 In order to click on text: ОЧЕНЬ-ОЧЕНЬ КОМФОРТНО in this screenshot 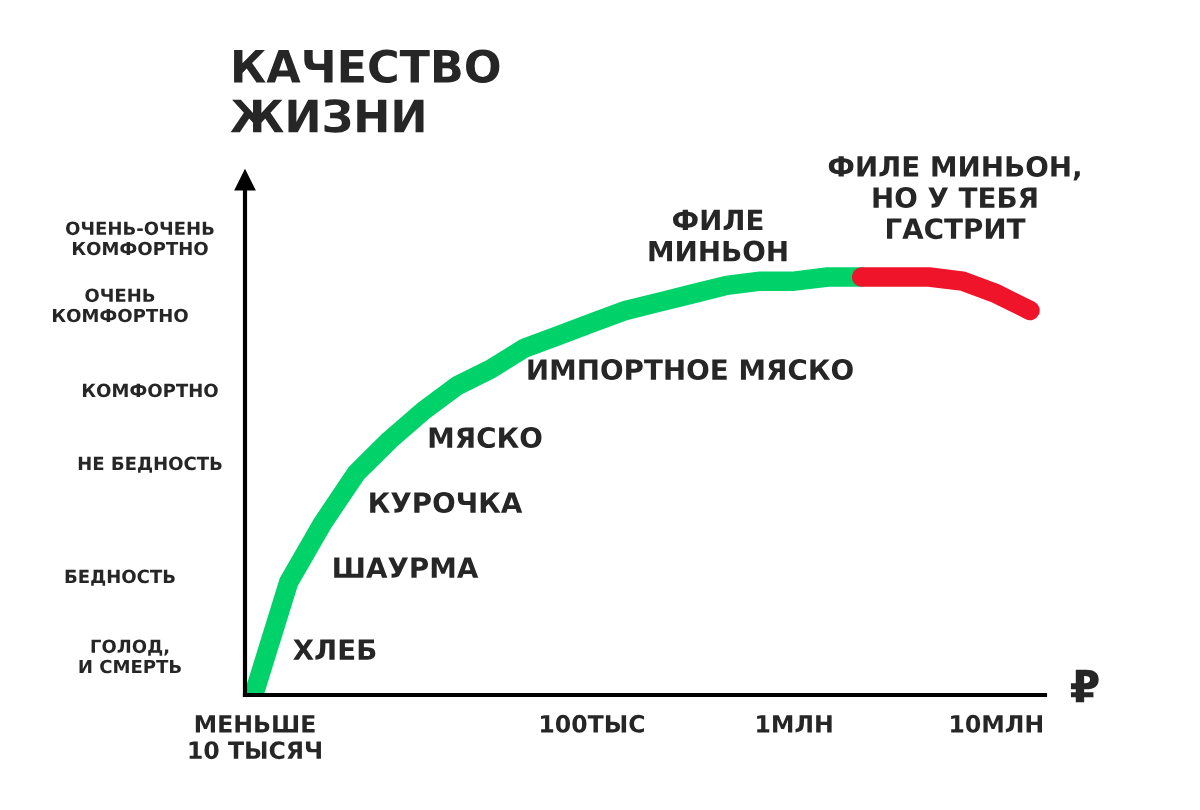, I will do `click(140, 238)`.